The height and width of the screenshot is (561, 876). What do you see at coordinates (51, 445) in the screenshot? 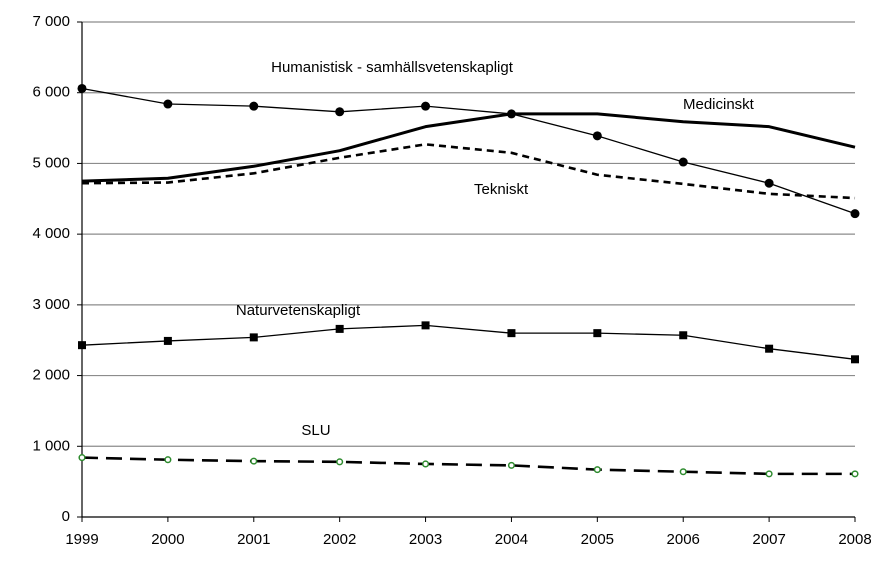
I see `y-tick-label: 1 000` at bounding box center [51, 445].